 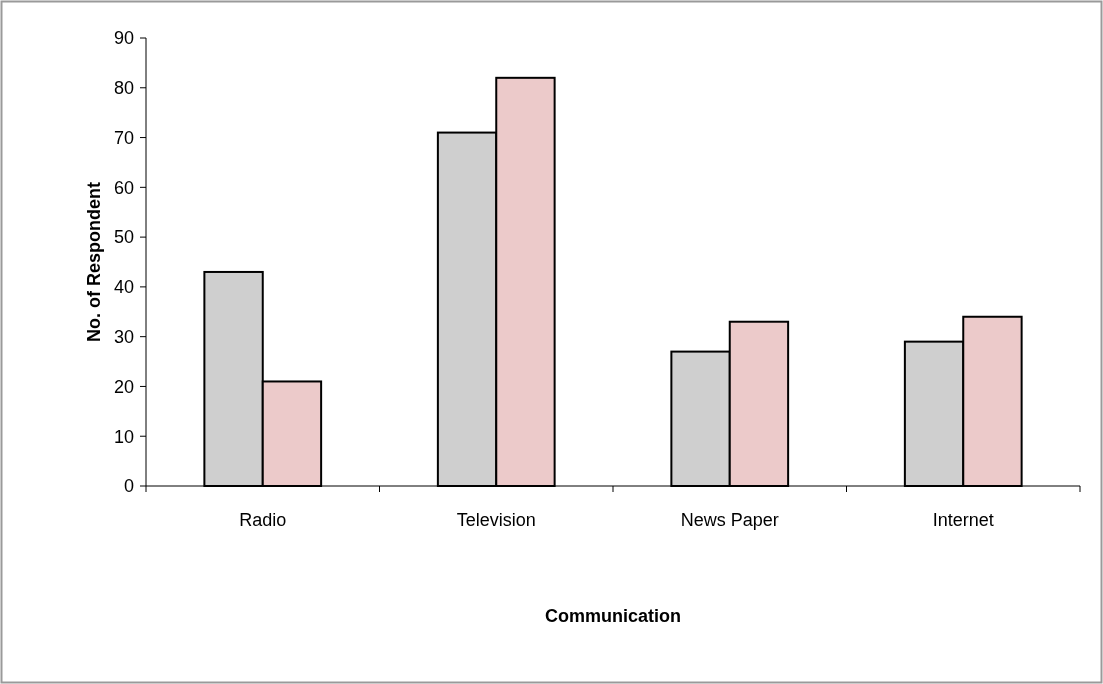 What do you see at coordinates (123, 287) in the screenshot?
I see `y-tick-label: 40` at bounding box center [123, 287].